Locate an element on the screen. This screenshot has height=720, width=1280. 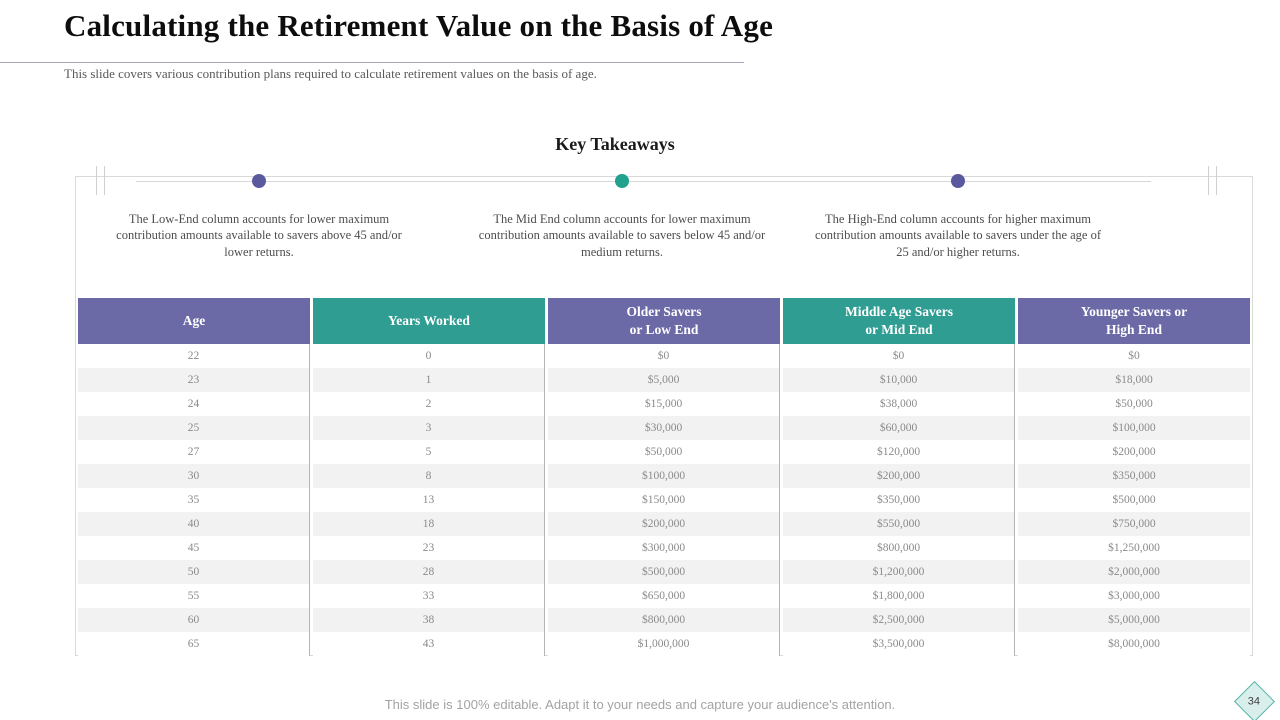
table-cell: $38,000 is located at coordinates (898, 404).